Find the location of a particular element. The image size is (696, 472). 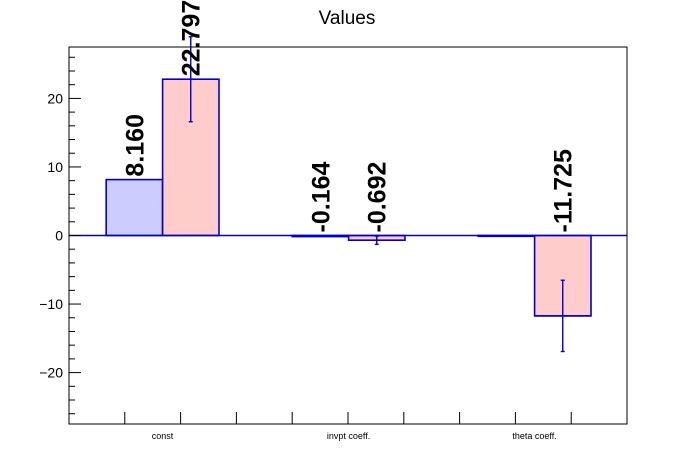

bar is located at coordinates (134, 207).